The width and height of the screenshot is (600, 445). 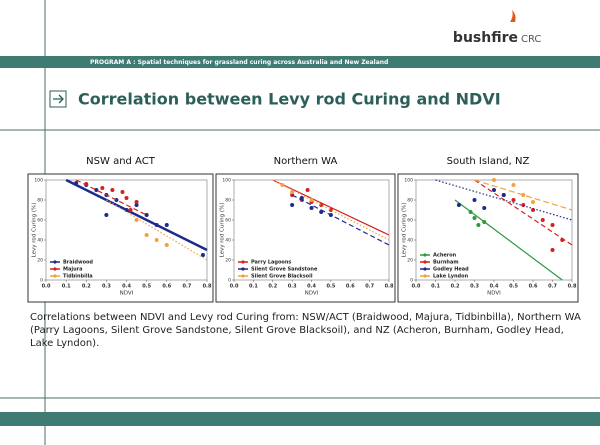 What do you see at coordinates (311, 287) in the screenshot?
I see `x-tick-label: 0.4` at bounding box center [311, 287].